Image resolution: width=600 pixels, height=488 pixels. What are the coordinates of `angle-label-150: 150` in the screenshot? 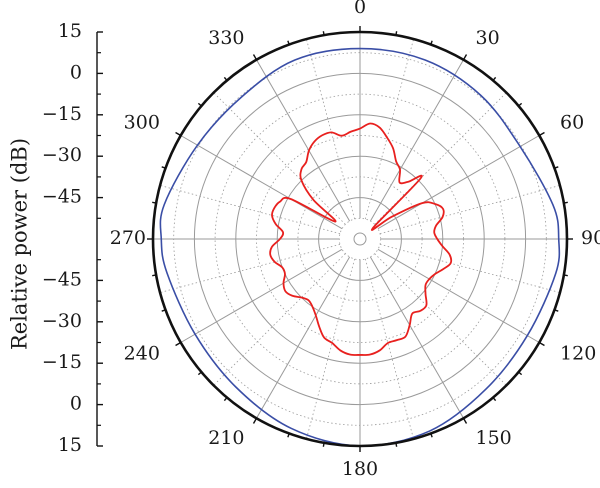 It's located at (494, 438).